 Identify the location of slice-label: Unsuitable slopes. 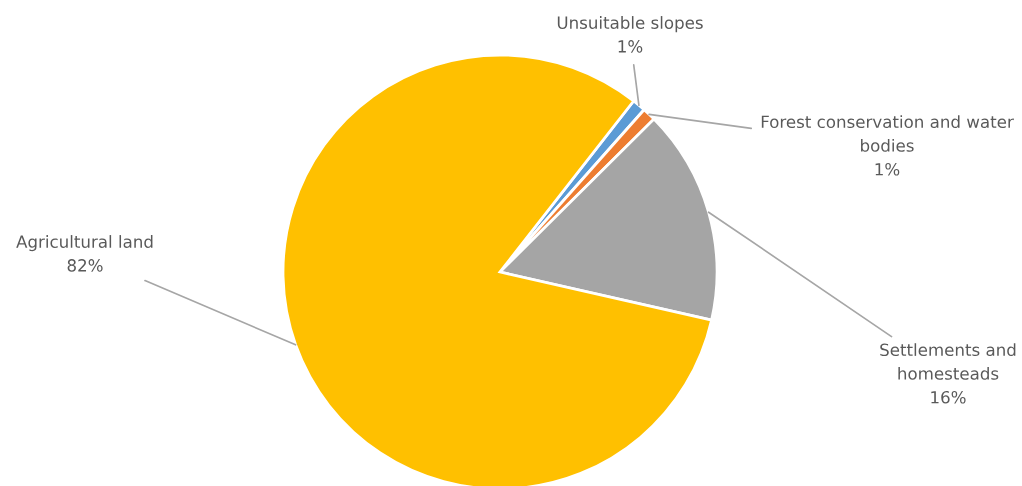
(630, 24).